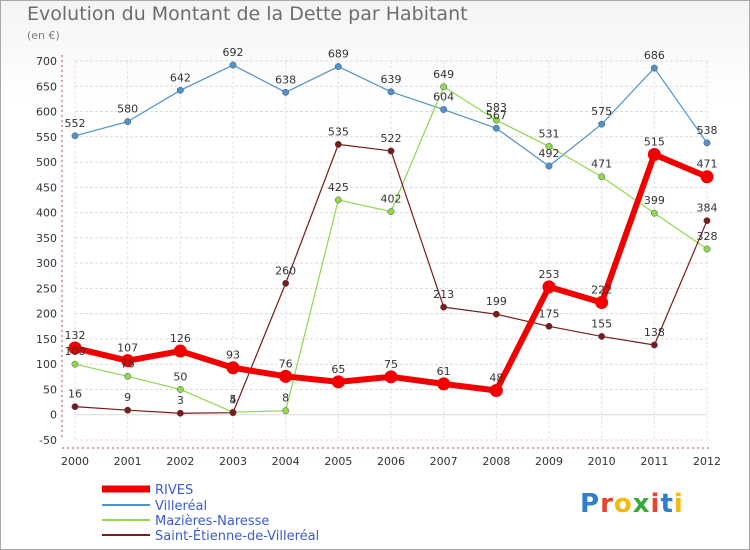 This screenshot has width=750, height=550. I want to click on data-label: 61, so click(444, 371).